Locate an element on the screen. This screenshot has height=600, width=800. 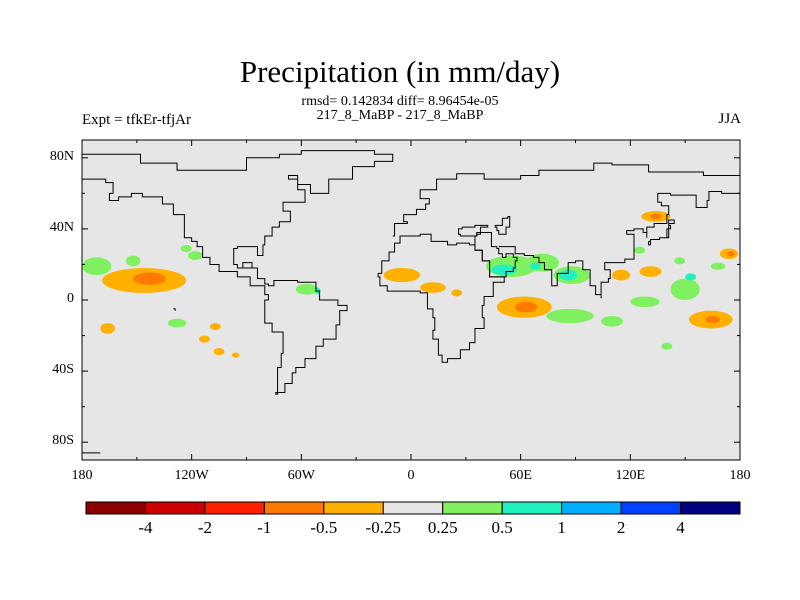
colorbar-label-2: -1 is located at coordinates (264, 527).